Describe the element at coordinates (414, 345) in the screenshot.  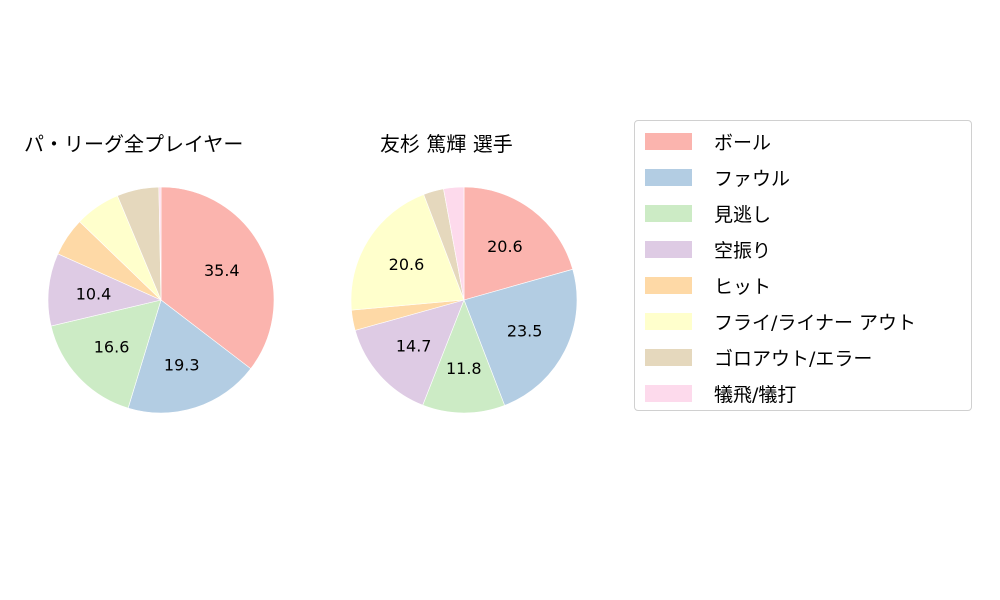
I see `slice-value-label: 14.7` at that location.